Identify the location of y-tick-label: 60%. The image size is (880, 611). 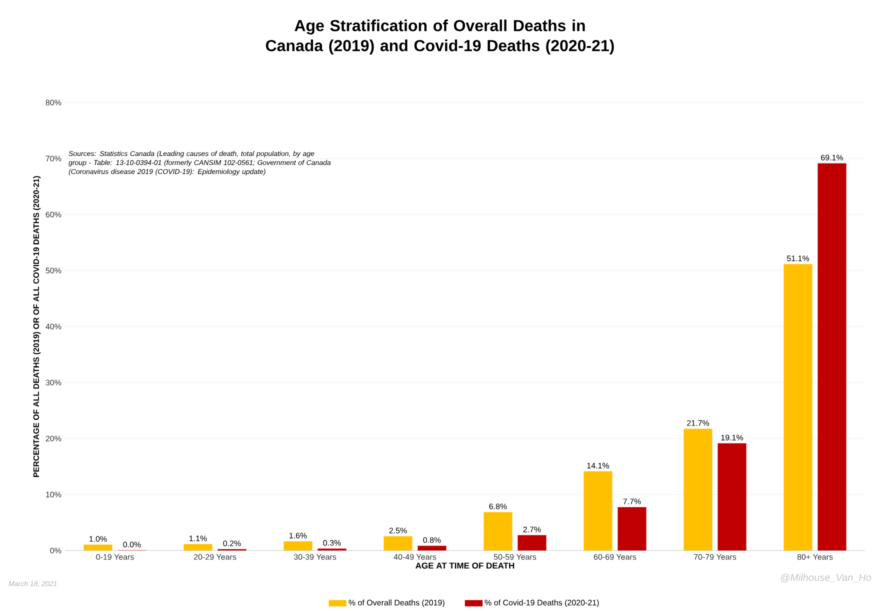
(54, 215).